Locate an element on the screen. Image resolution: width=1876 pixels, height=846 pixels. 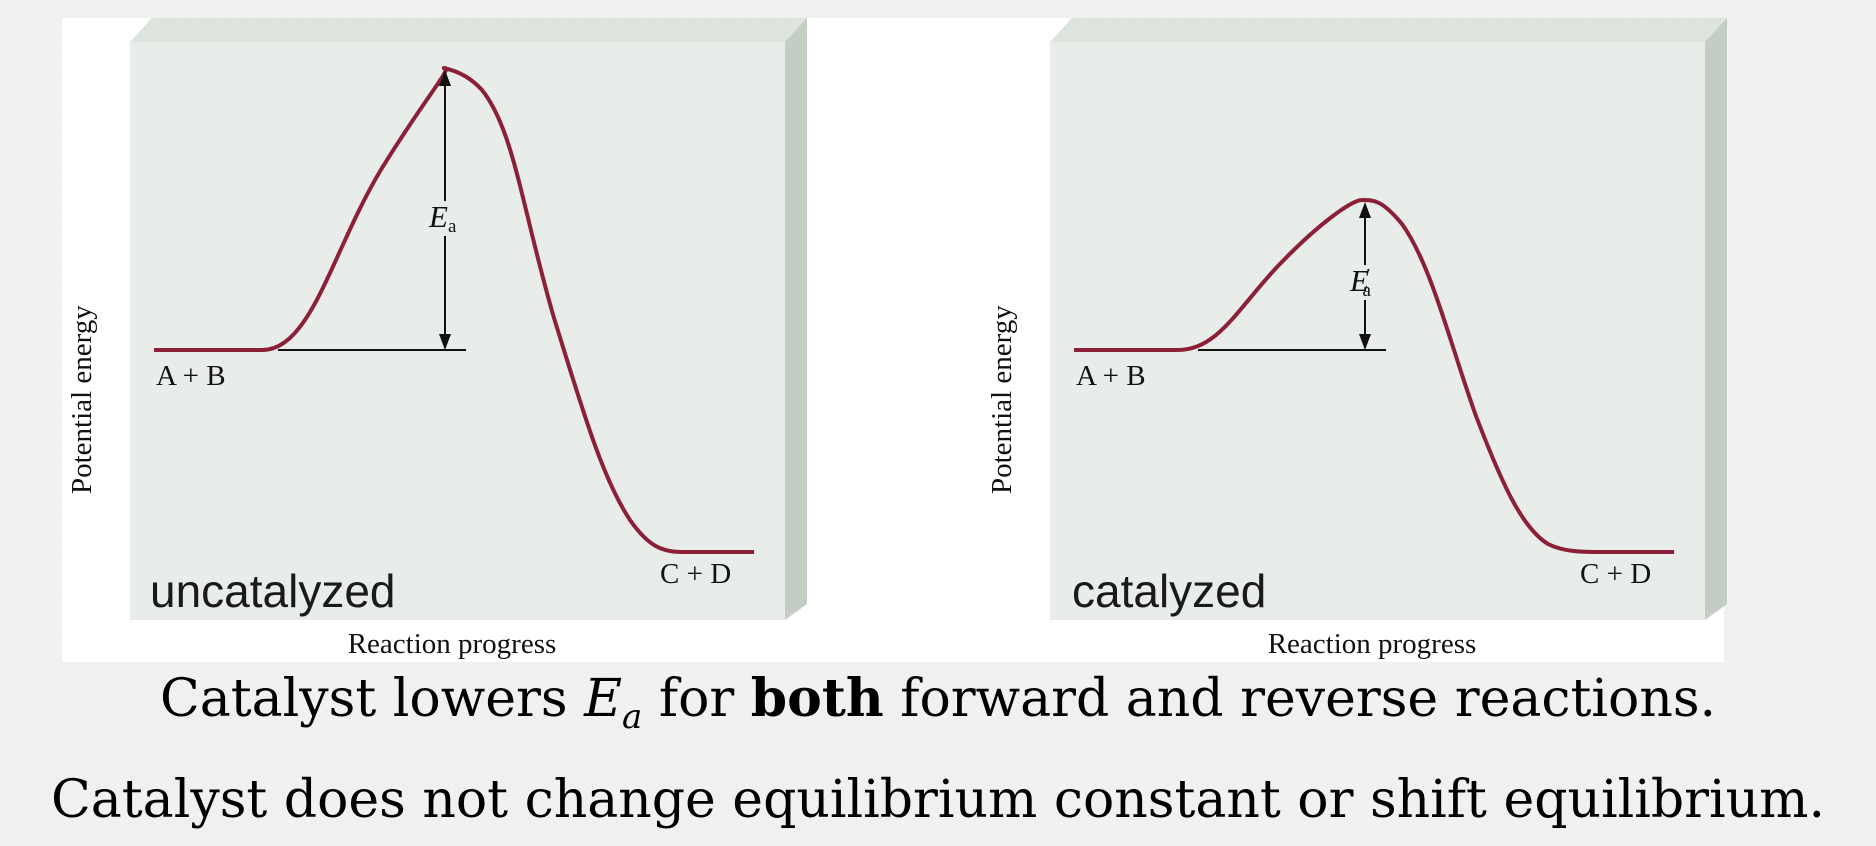
uncatalyzed-tag: uncatalyzed is located at coordinates (273, 591).